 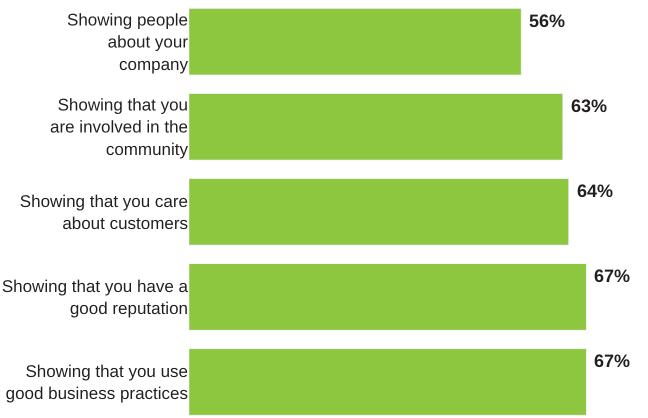 I want to click on data-label: 56%, so click(x=547, y=21).